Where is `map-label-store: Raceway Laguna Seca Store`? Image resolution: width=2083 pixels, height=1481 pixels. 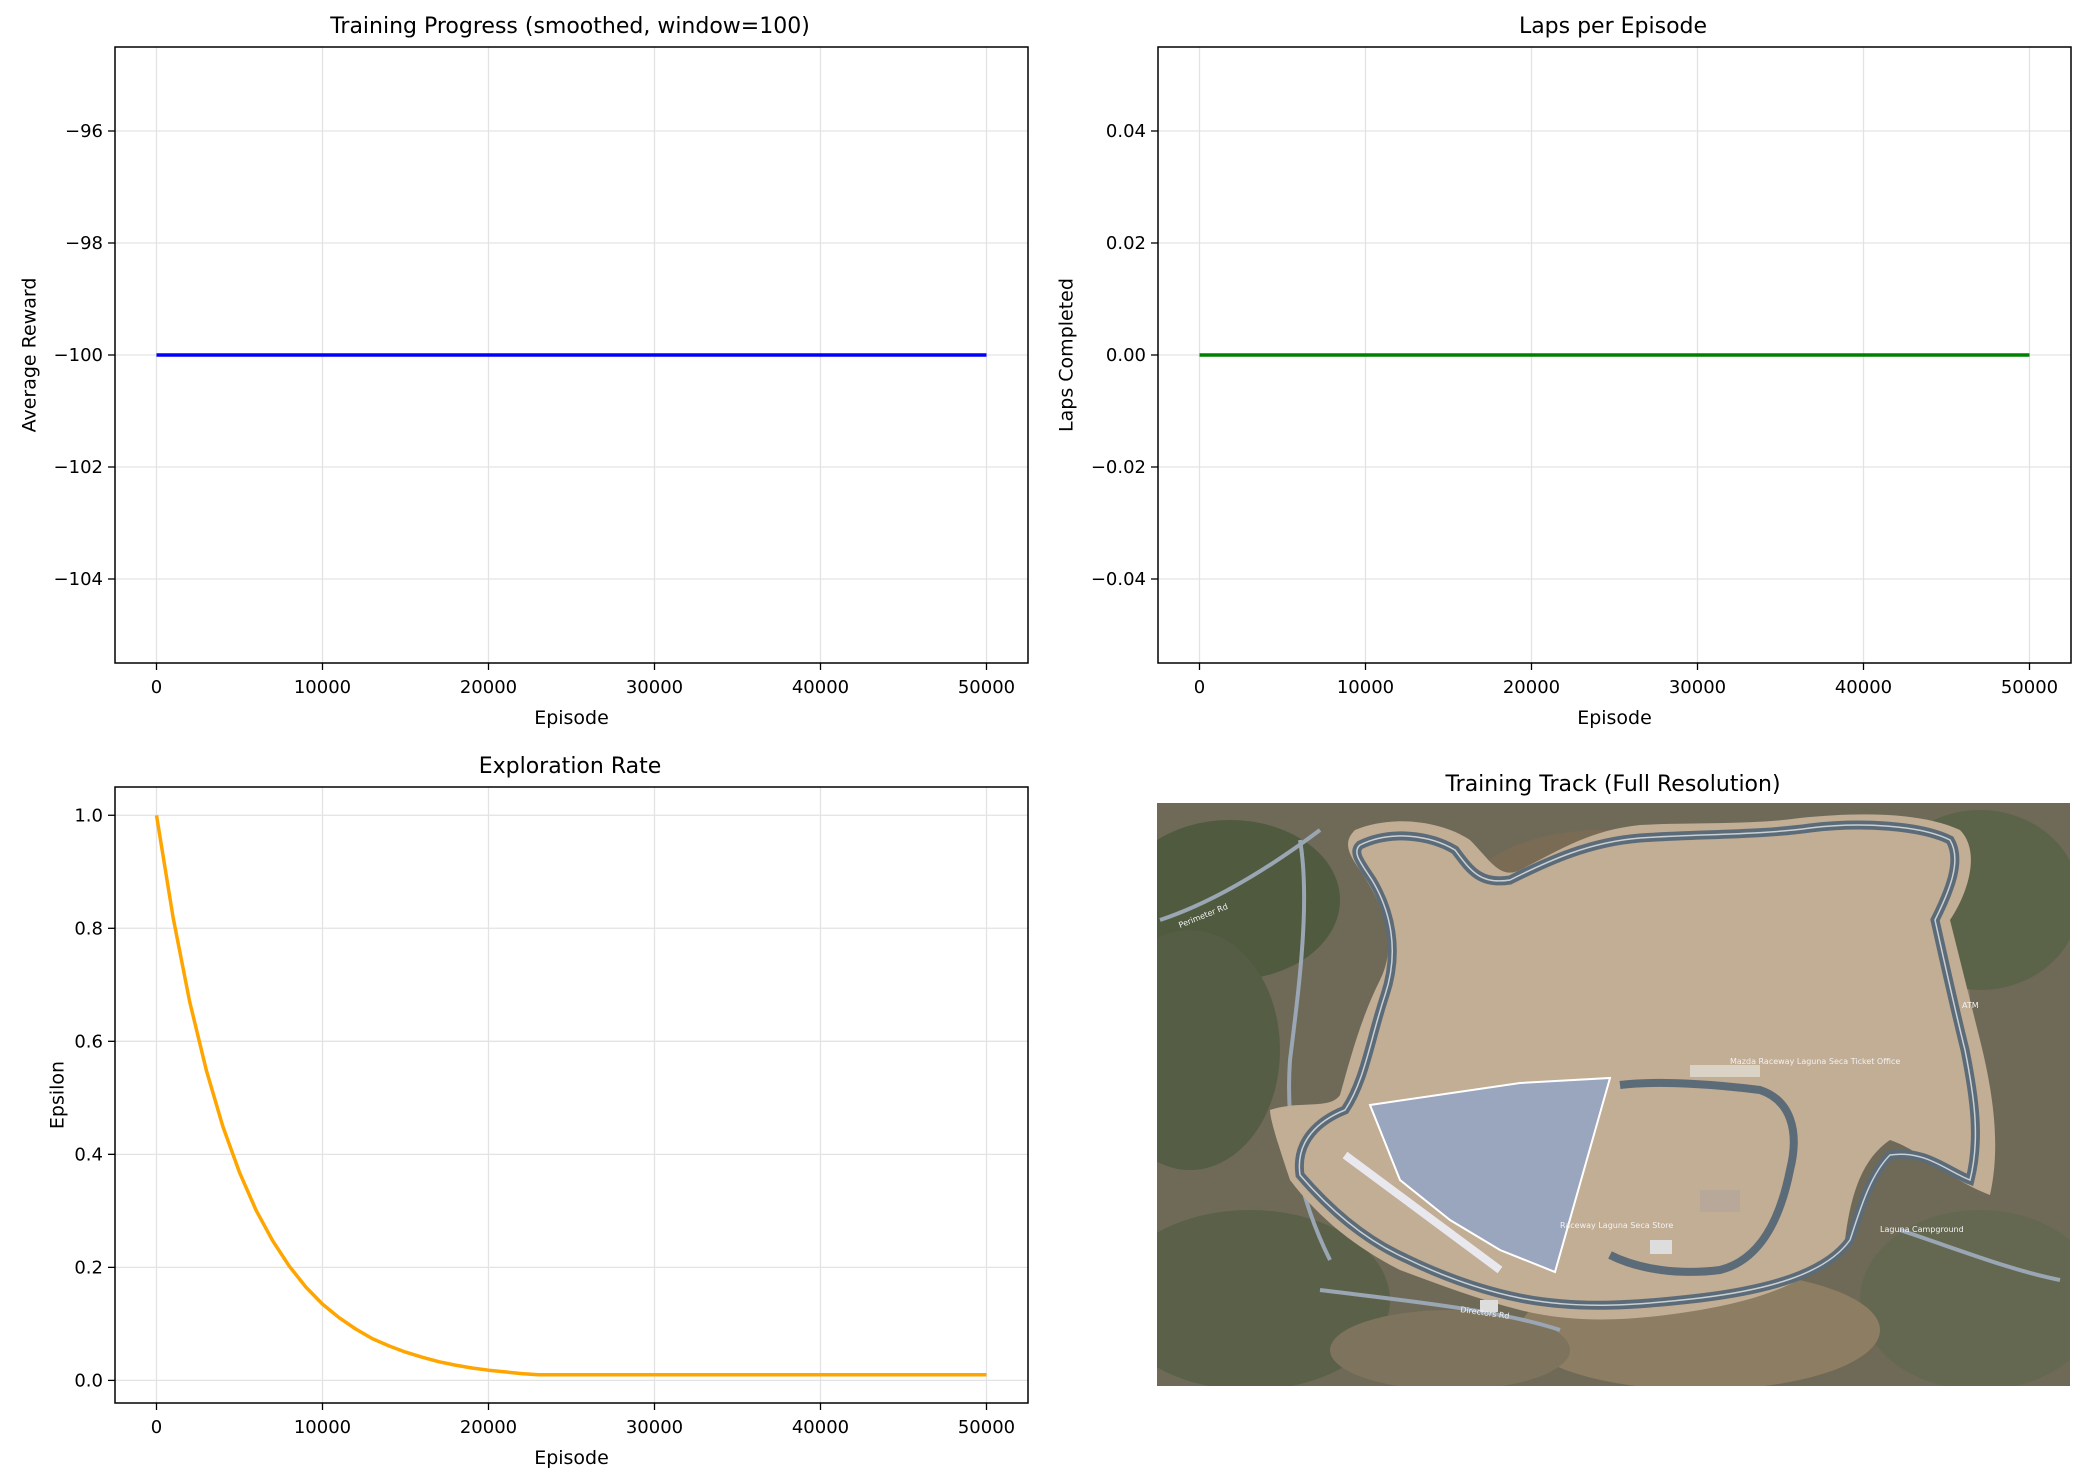 map-label-store: Raceway Laguna Seca Store is located at coordinates (1616, 1225).